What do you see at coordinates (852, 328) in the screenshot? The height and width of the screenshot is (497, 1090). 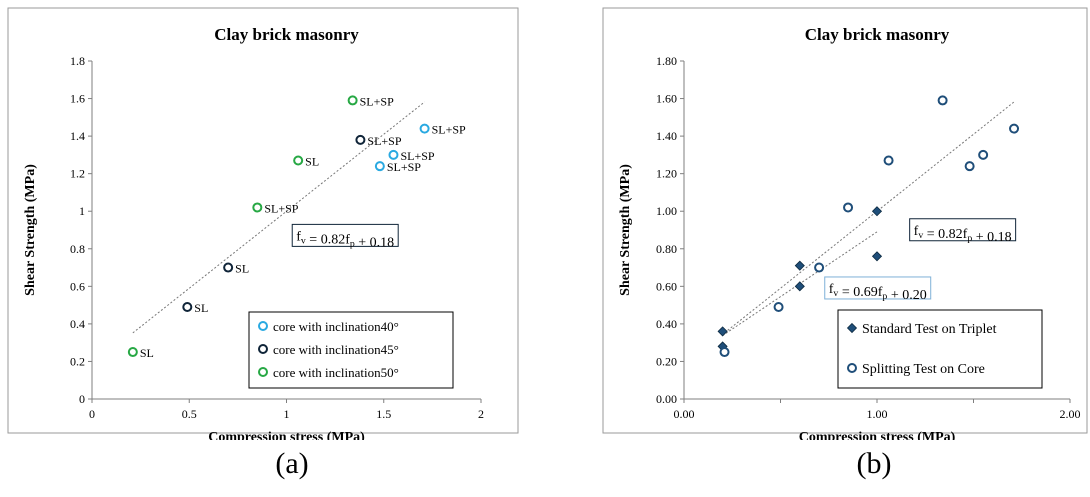 I see `legend-marker-diamond` at bounding box center [852, 328].